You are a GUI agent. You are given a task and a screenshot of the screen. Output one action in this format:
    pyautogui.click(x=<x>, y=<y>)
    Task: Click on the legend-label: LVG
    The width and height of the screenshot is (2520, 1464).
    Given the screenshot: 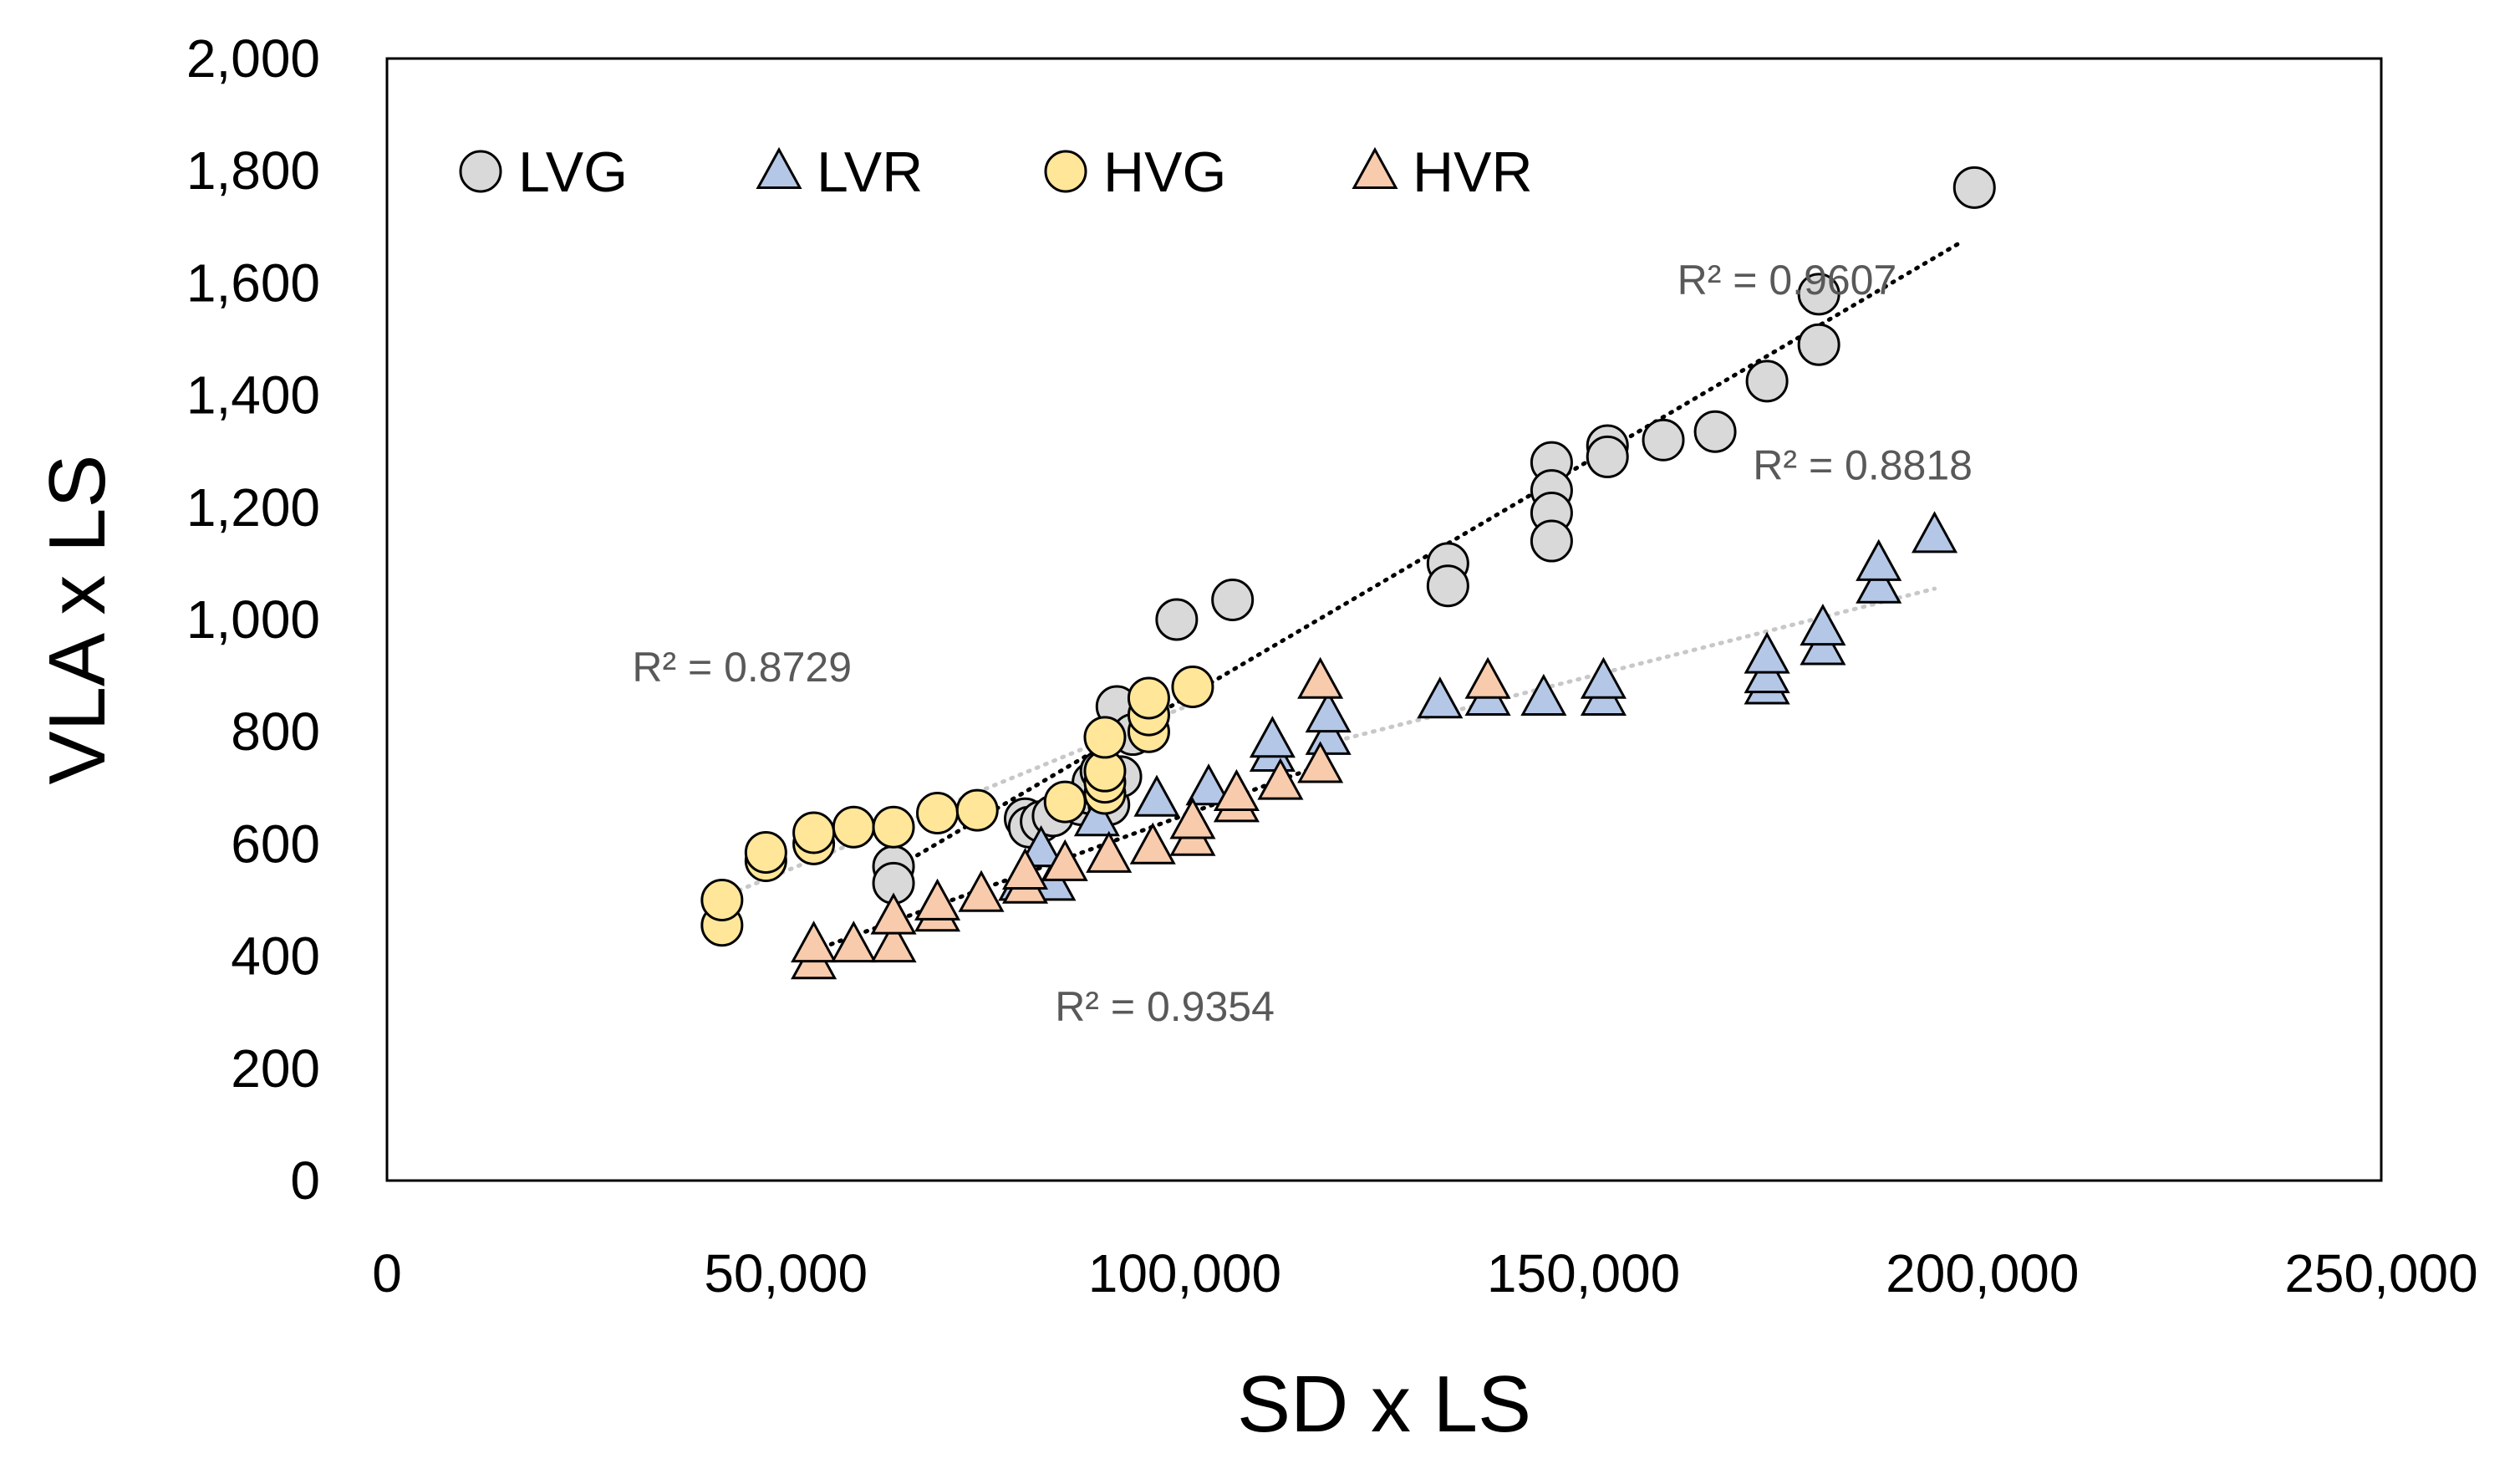 What is the action you would take?
    pyautogui.click(x=573, y=172)
    